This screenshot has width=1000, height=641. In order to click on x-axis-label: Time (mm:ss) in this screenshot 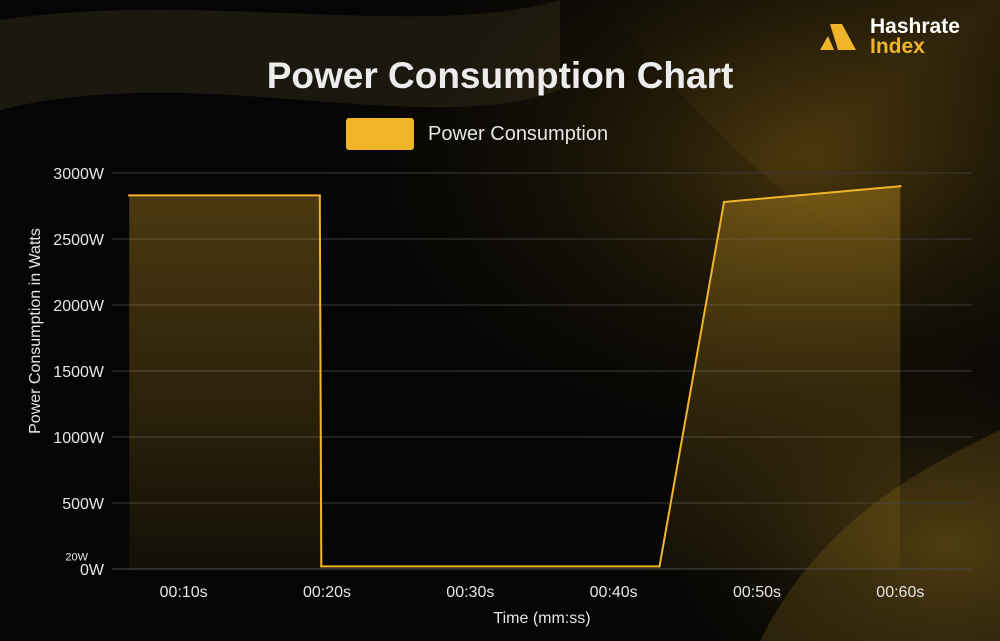, I will do `click(541, 618)`.